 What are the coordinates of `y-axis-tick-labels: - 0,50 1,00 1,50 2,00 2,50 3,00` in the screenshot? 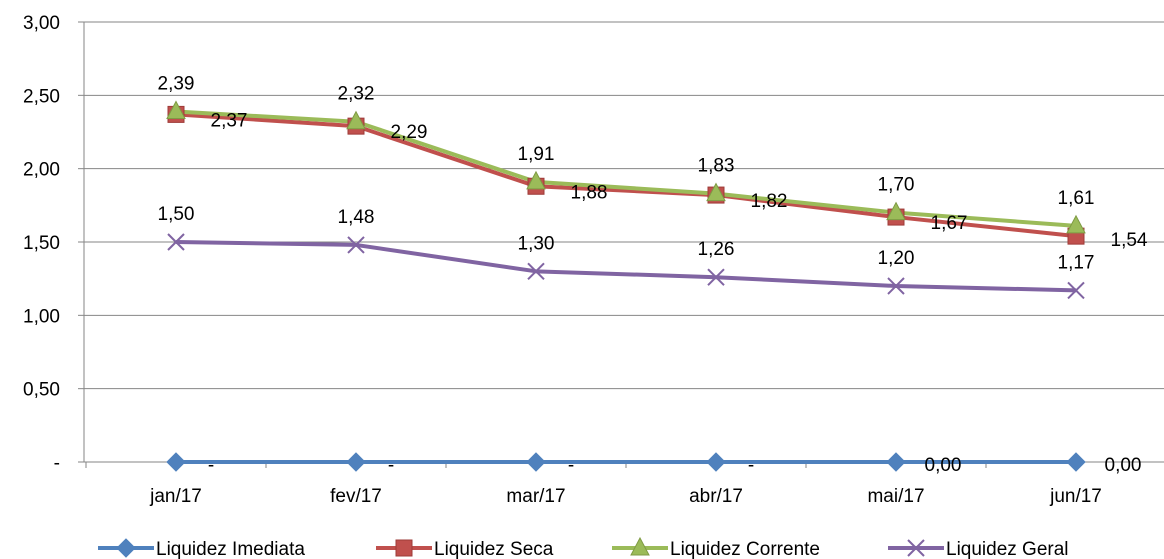 It's located at (41, 243).